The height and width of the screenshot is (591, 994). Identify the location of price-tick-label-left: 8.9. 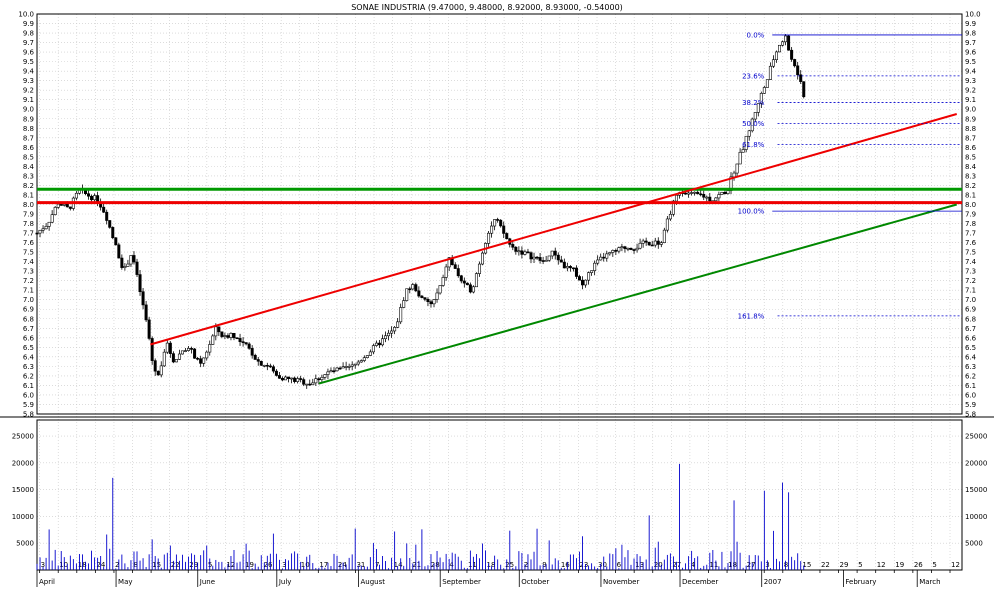
(28, 119).